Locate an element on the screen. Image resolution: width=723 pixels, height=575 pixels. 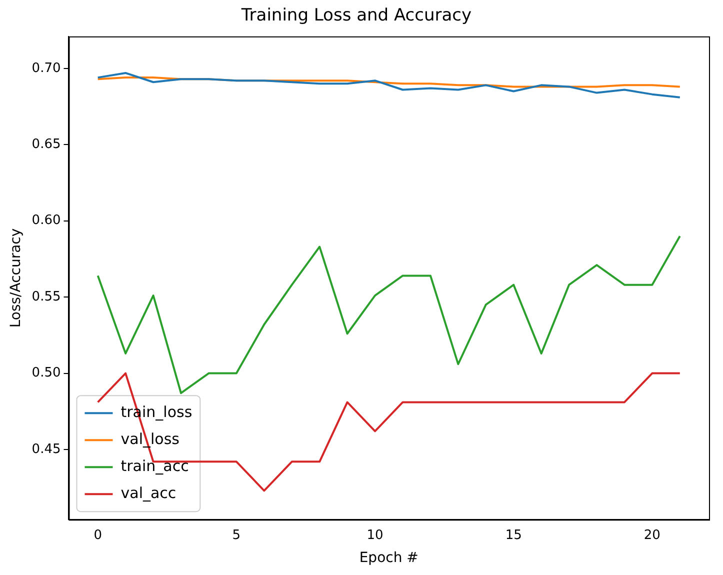
x-tick-label: 10 is located at coordinates (375, 535).